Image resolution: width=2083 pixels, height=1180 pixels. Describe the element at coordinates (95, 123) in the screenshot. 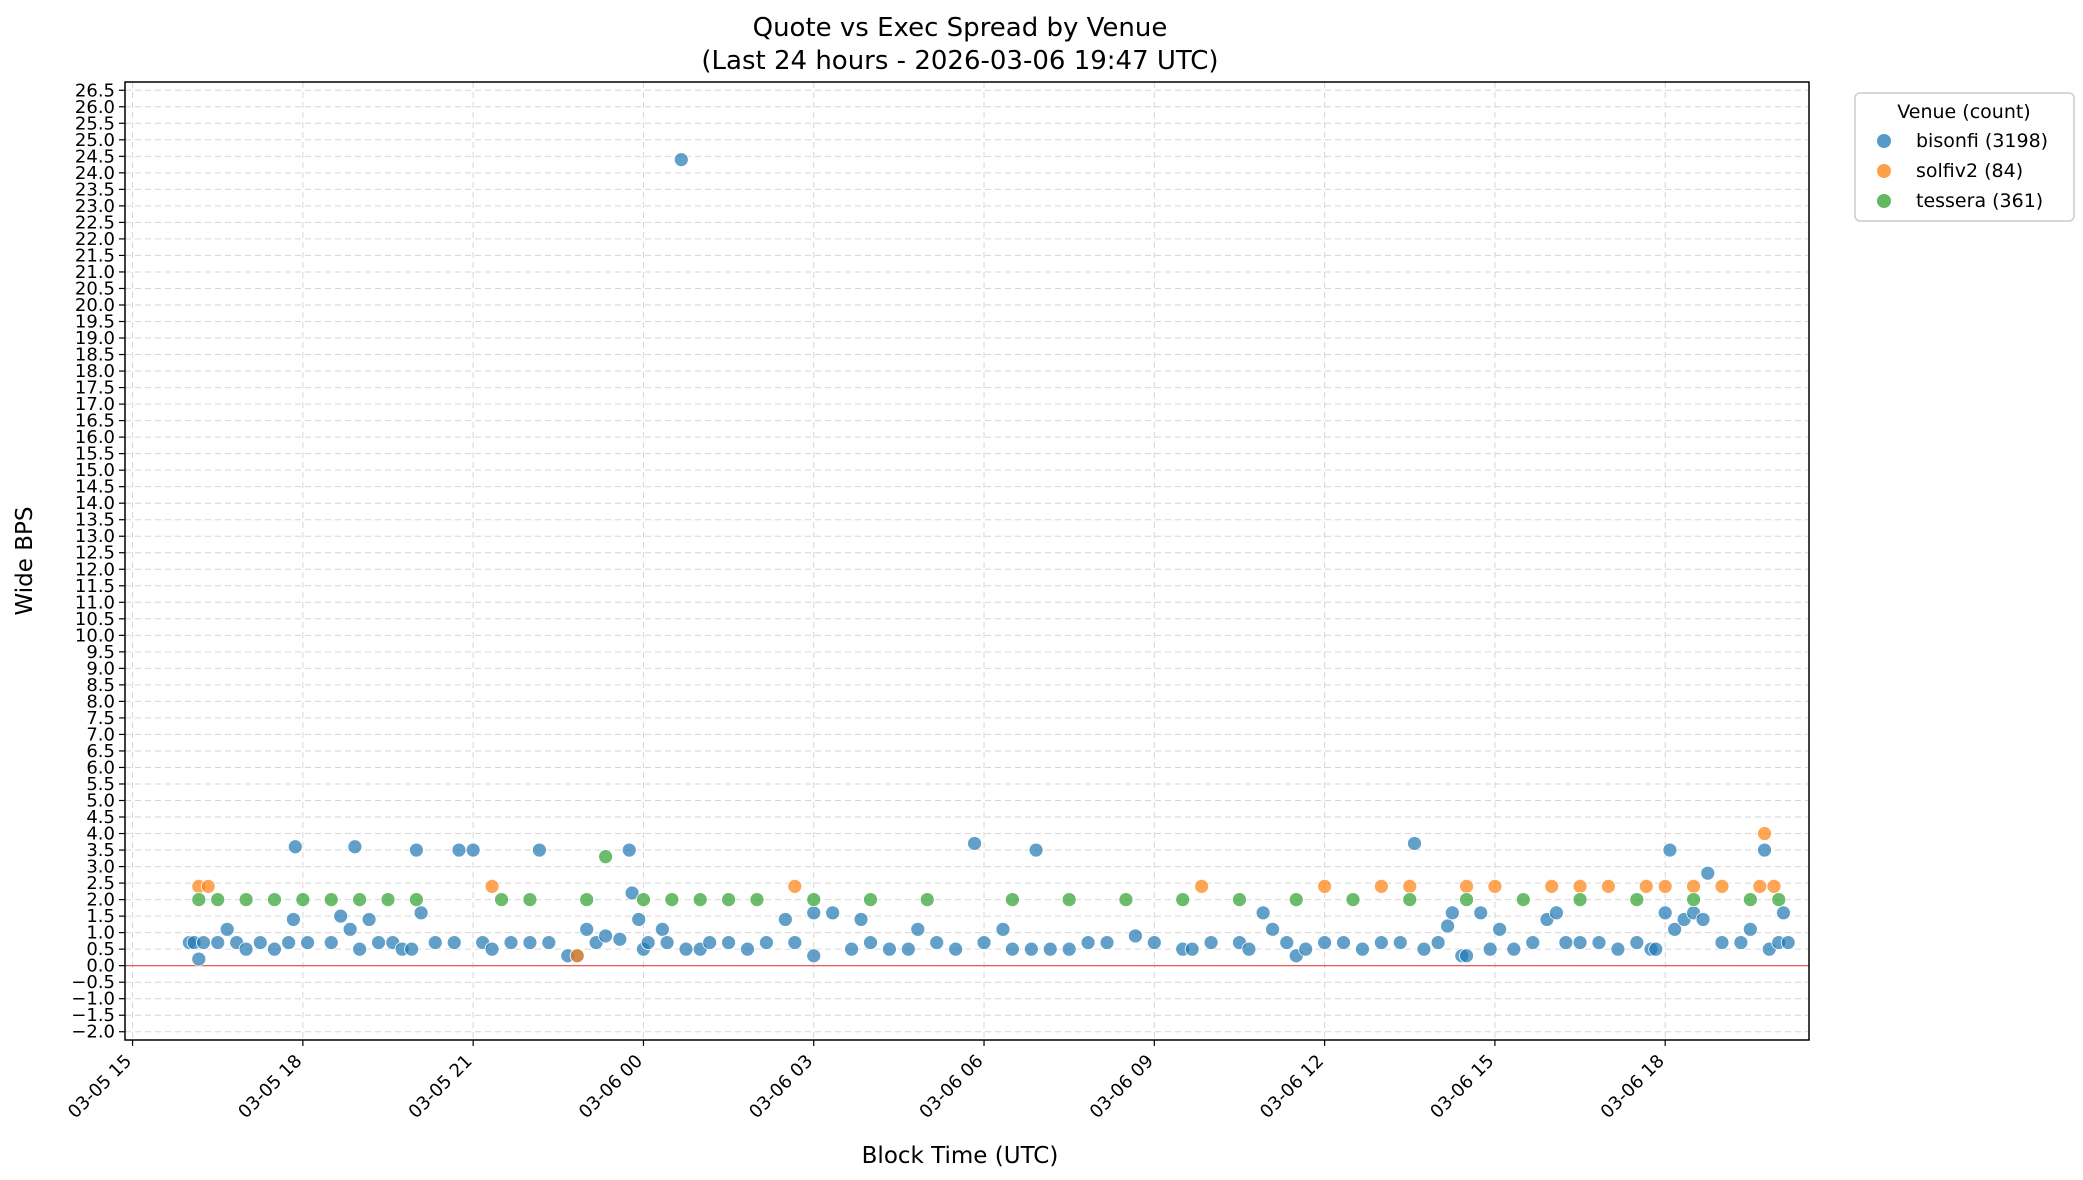

I see `y-tick-label: 25.5` at that location.